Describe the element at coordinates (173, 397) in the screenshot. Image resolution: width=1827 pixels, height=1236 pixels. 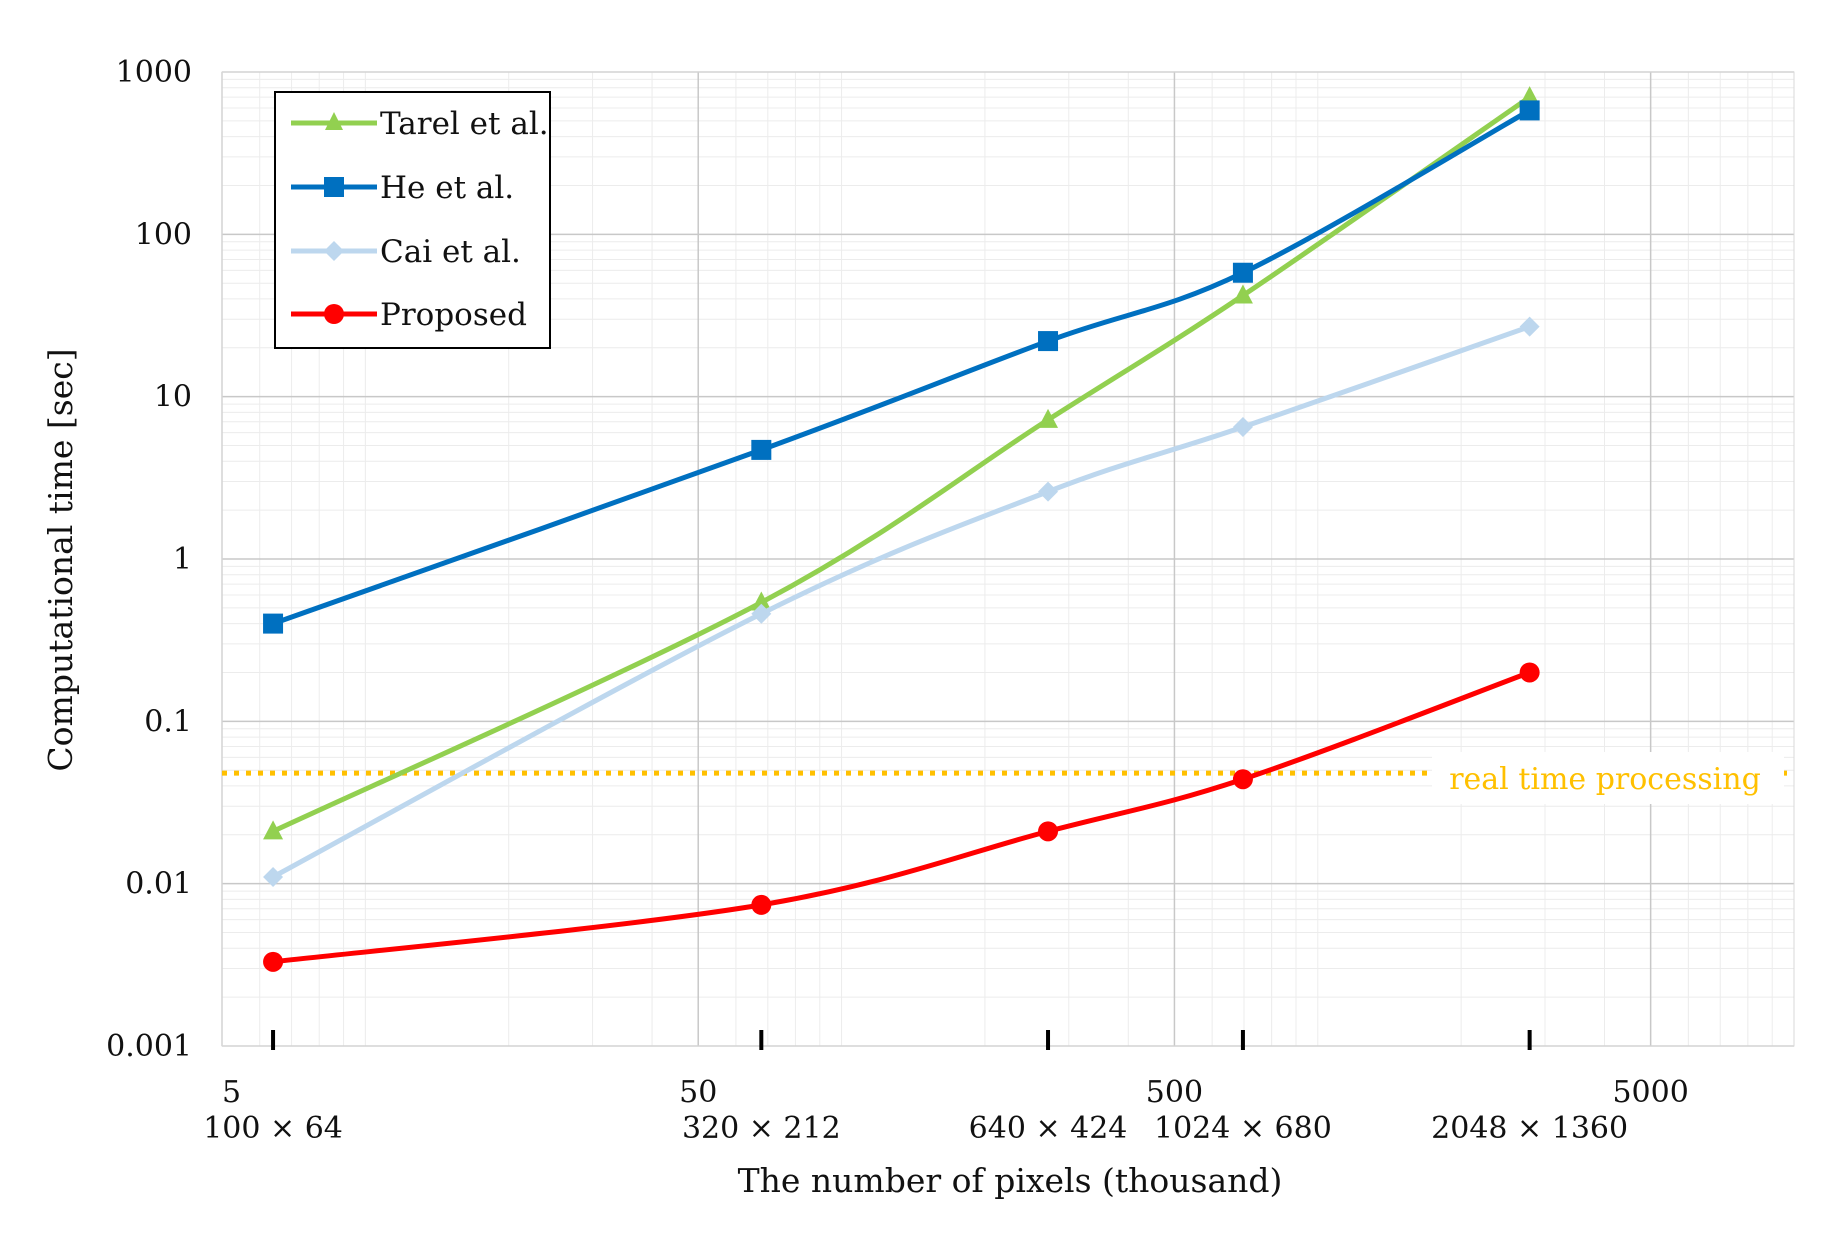
I see `y-tick-label: 10` at that location.